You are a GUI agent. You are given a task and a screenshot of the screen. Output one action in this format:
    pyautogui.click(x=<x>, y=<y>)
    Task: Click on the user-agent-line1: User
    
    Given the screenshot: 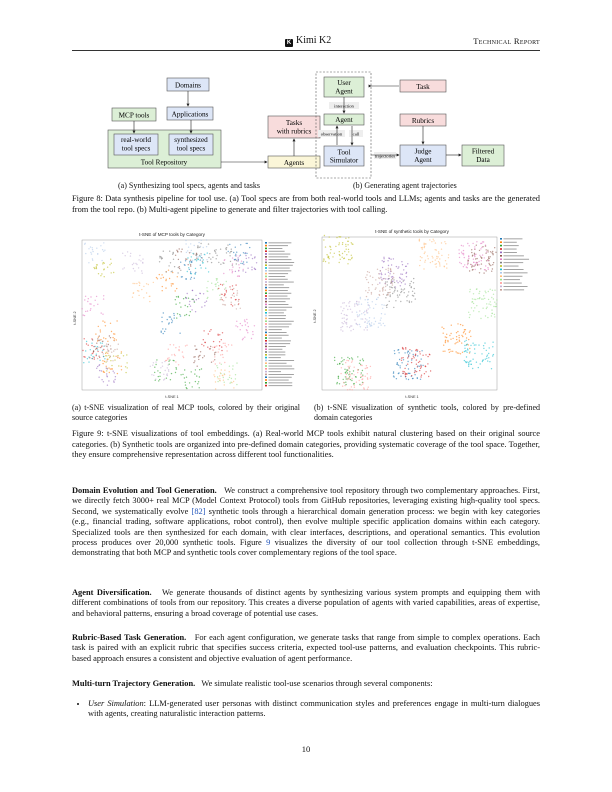 What is the action you would take?
    pyautogui.click(x=344, y=83)
    